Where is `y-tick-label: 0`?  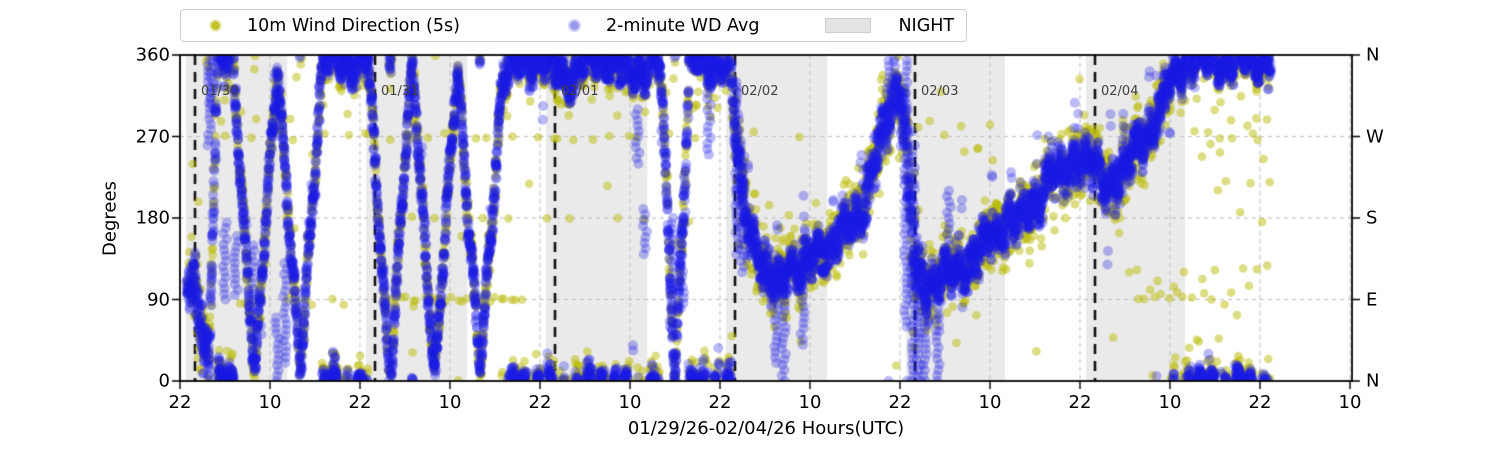
y-tick-label: 0 is located at coordinates (164, 381).